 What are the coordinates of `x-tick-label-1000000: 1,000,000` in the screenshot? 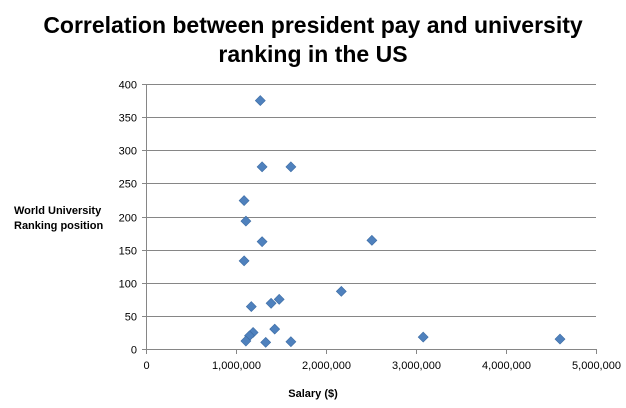 It's located at (236, 366).